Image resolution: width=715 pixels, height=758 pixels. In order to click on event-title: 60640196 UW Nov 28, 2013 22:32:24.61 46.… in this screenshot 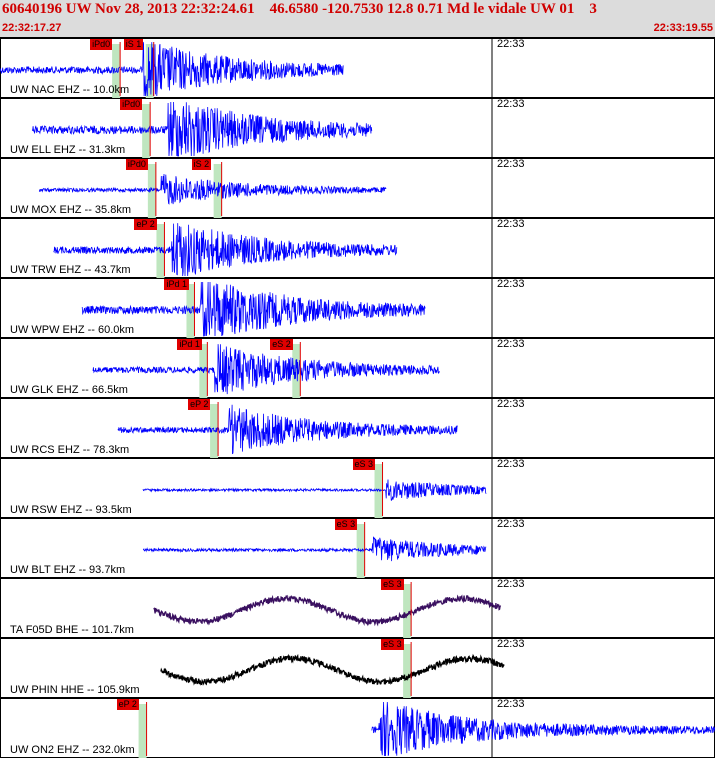, I will do `click(299, 9)`.